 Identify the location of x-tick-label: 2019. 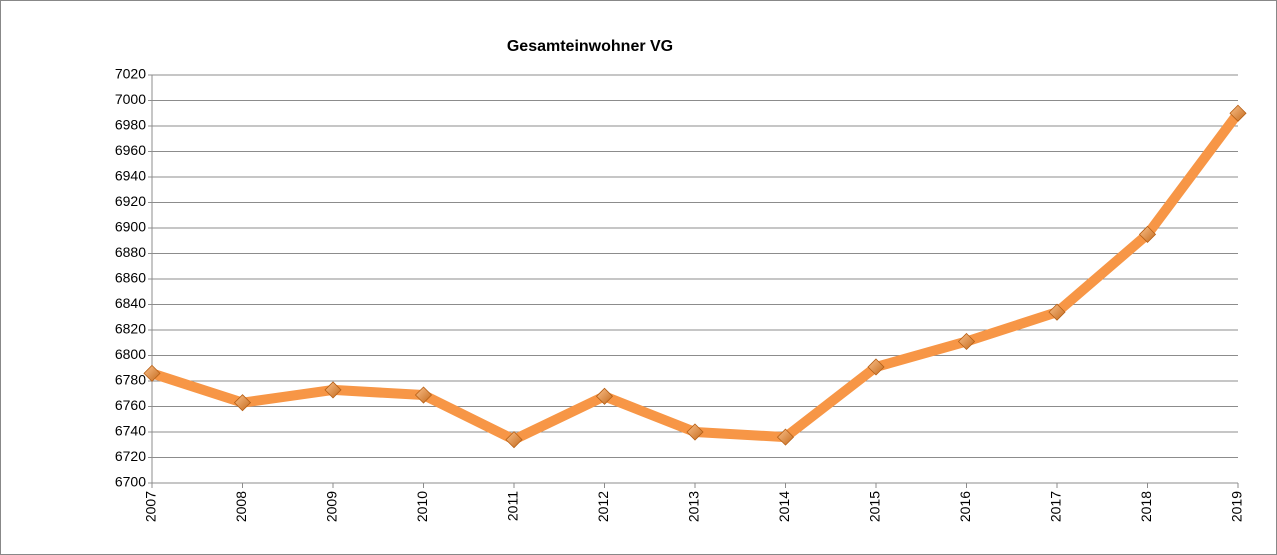
(1237, 506).